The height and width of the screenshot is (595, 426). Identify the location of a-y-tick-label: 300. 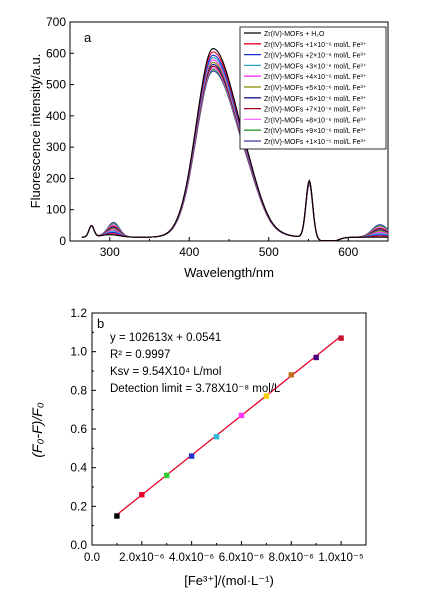
(56, 147).